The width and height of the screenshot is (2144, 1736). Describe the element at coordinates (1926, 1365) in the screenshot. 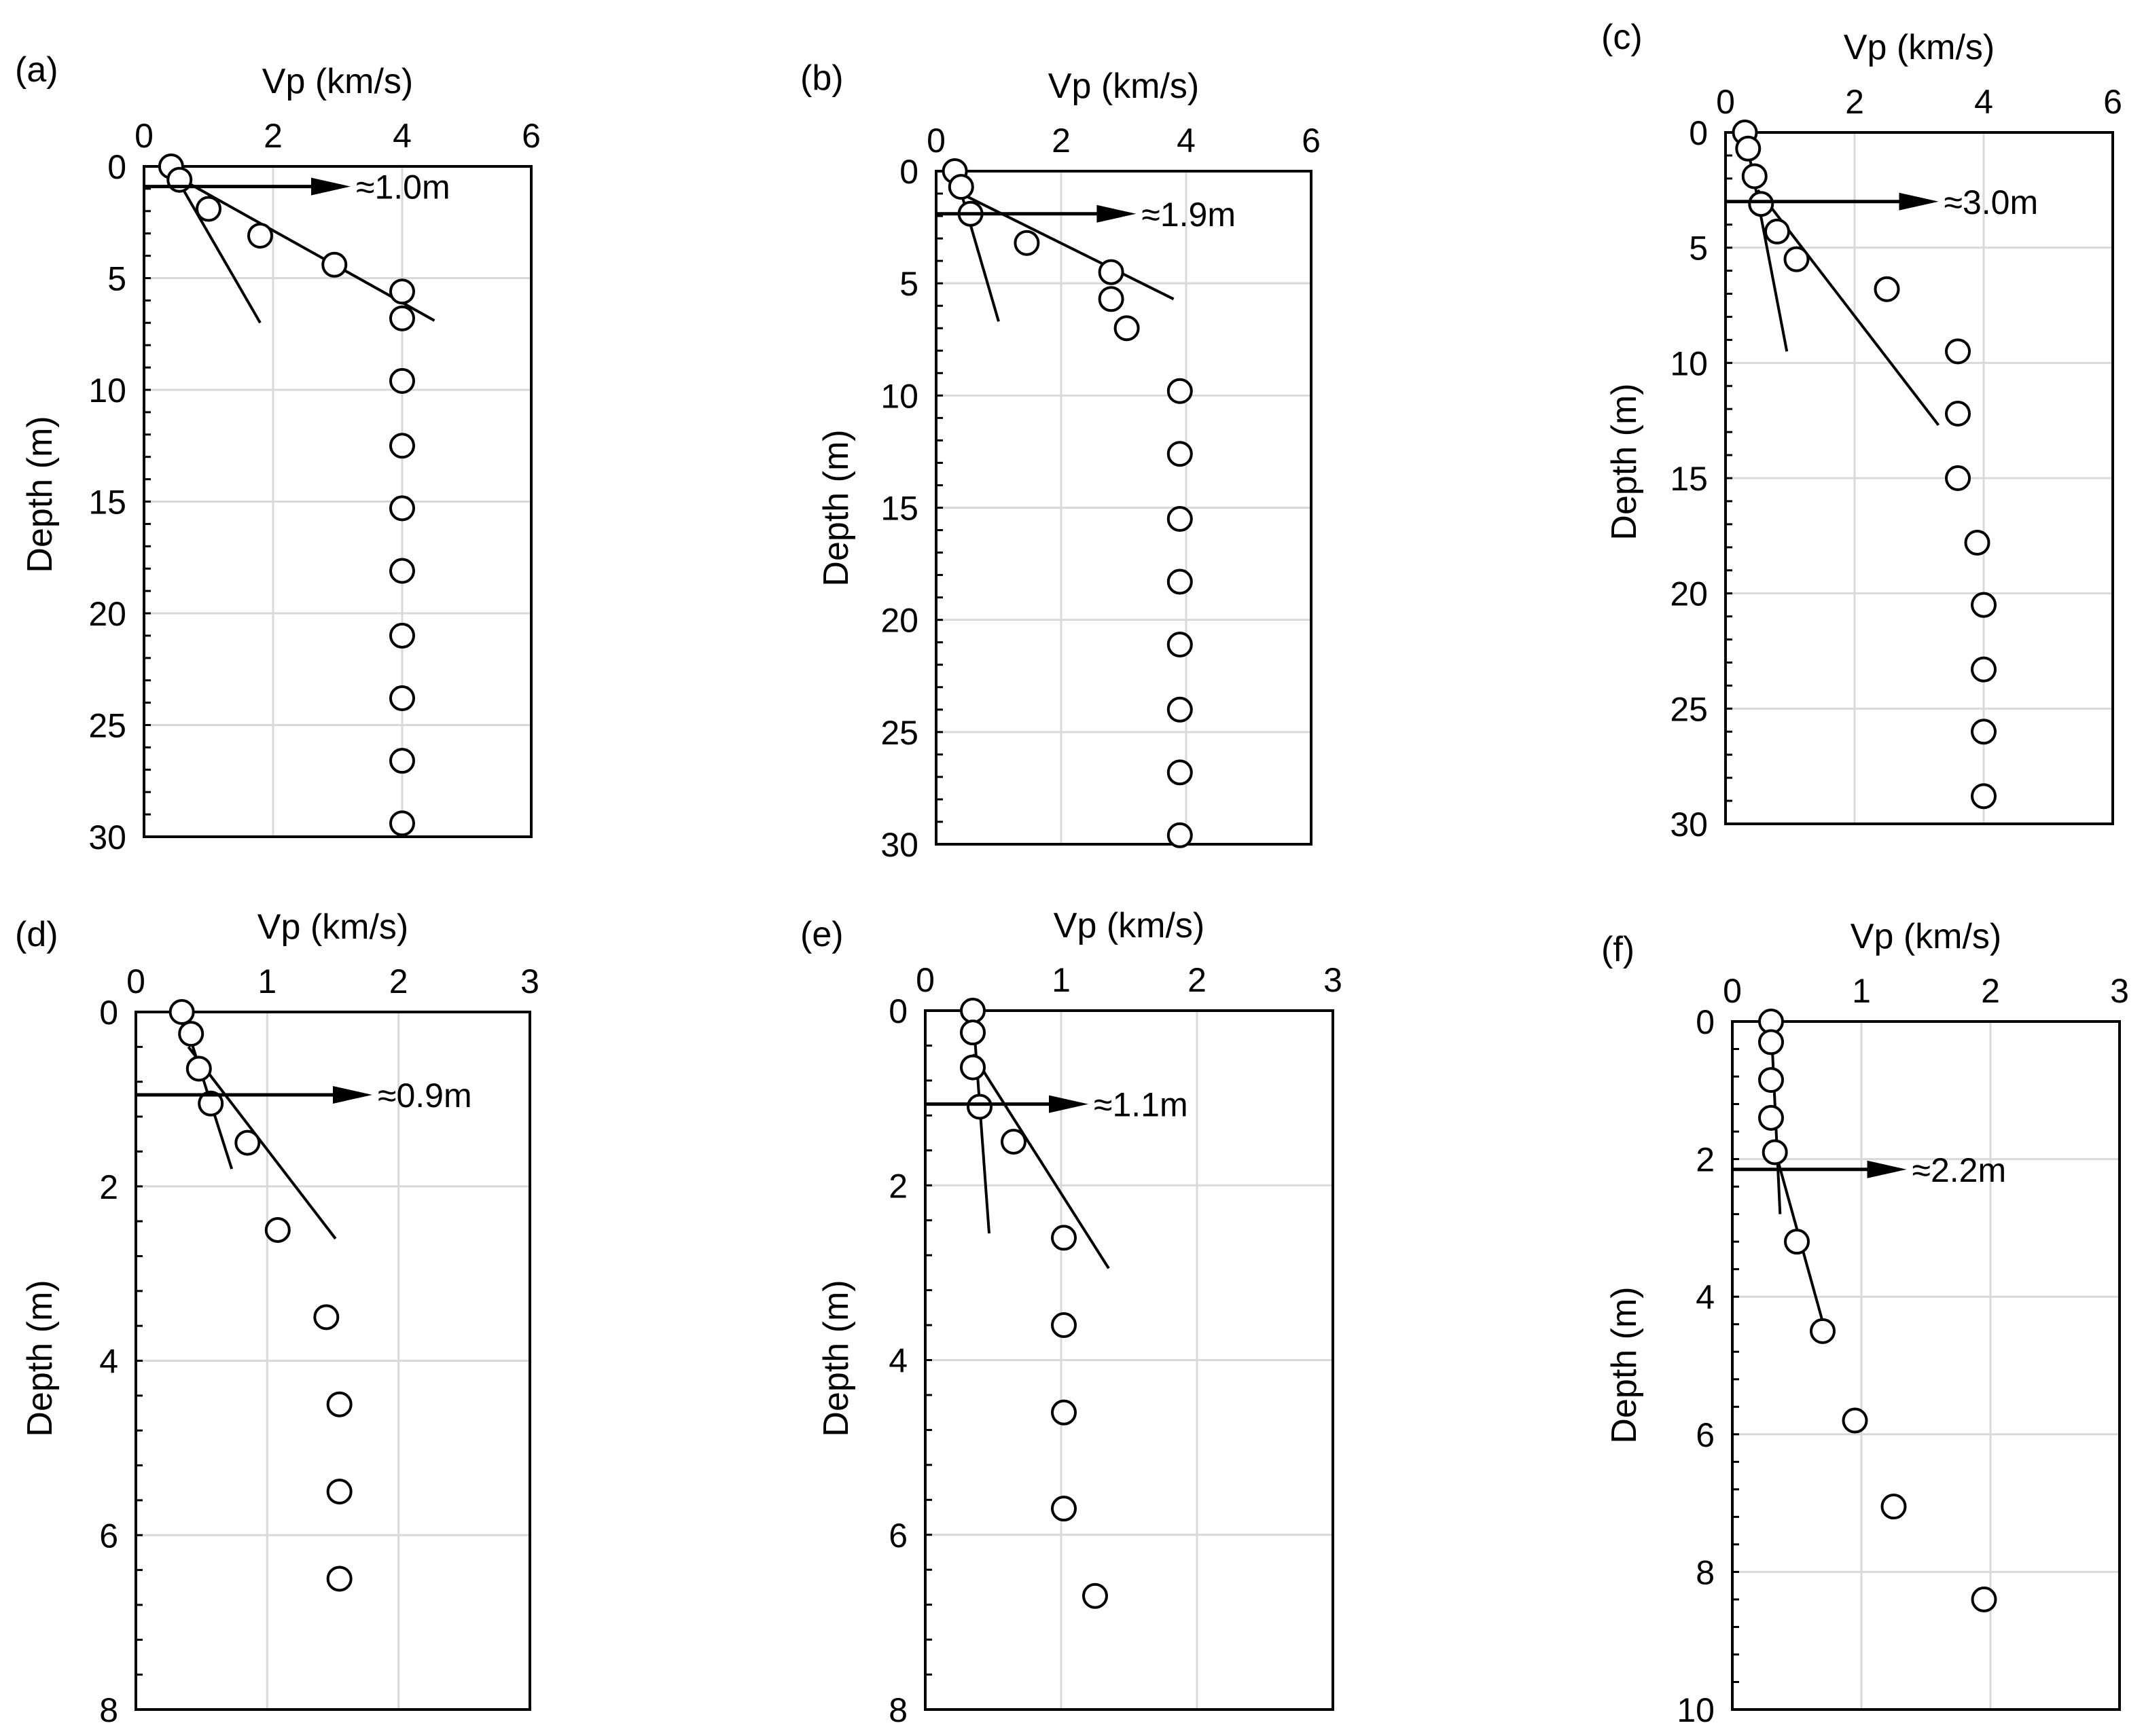

I see `plot-frame` at that location.